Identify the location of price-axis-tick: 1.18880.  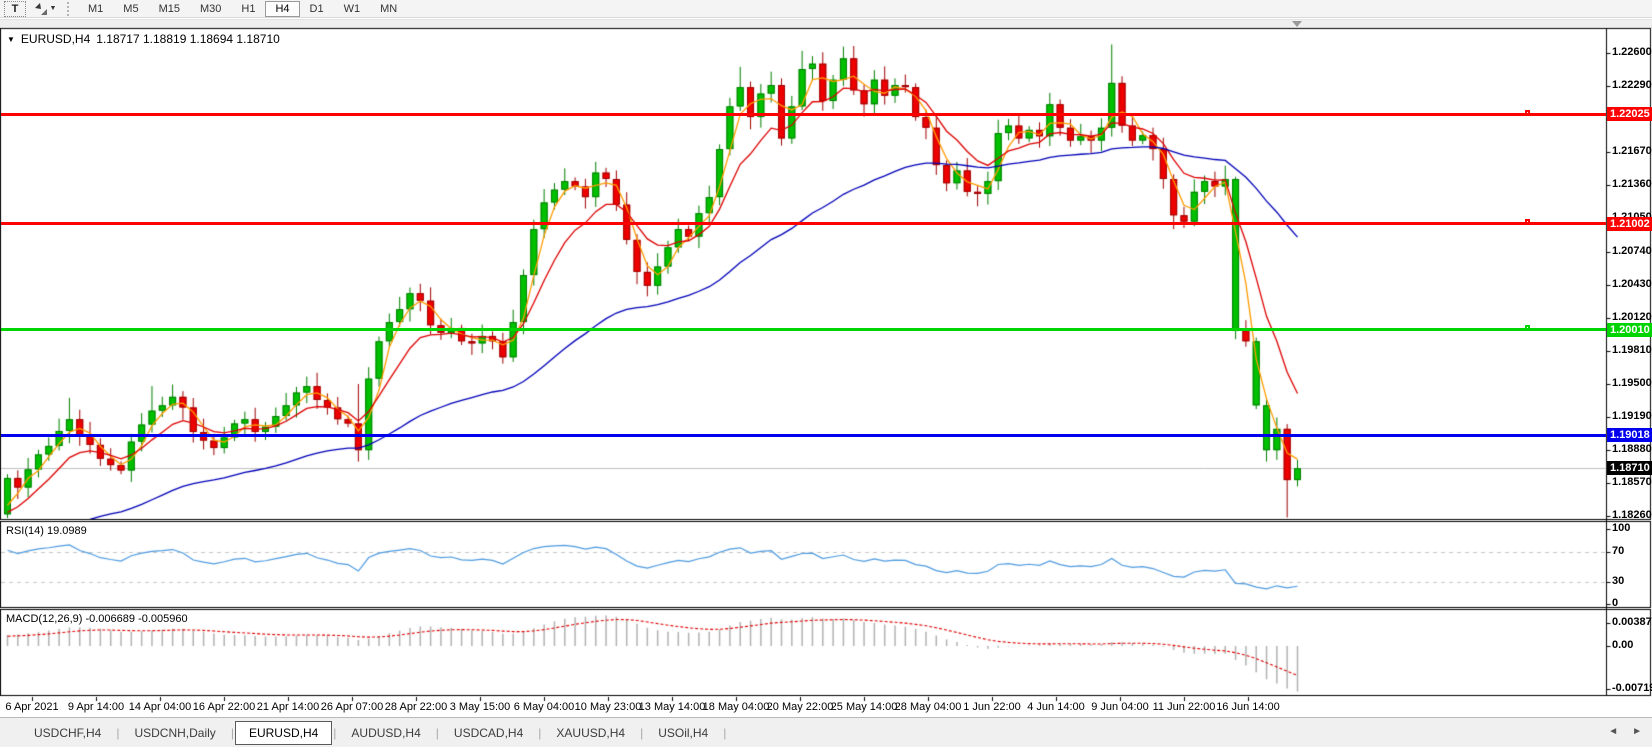
(1632, 449).